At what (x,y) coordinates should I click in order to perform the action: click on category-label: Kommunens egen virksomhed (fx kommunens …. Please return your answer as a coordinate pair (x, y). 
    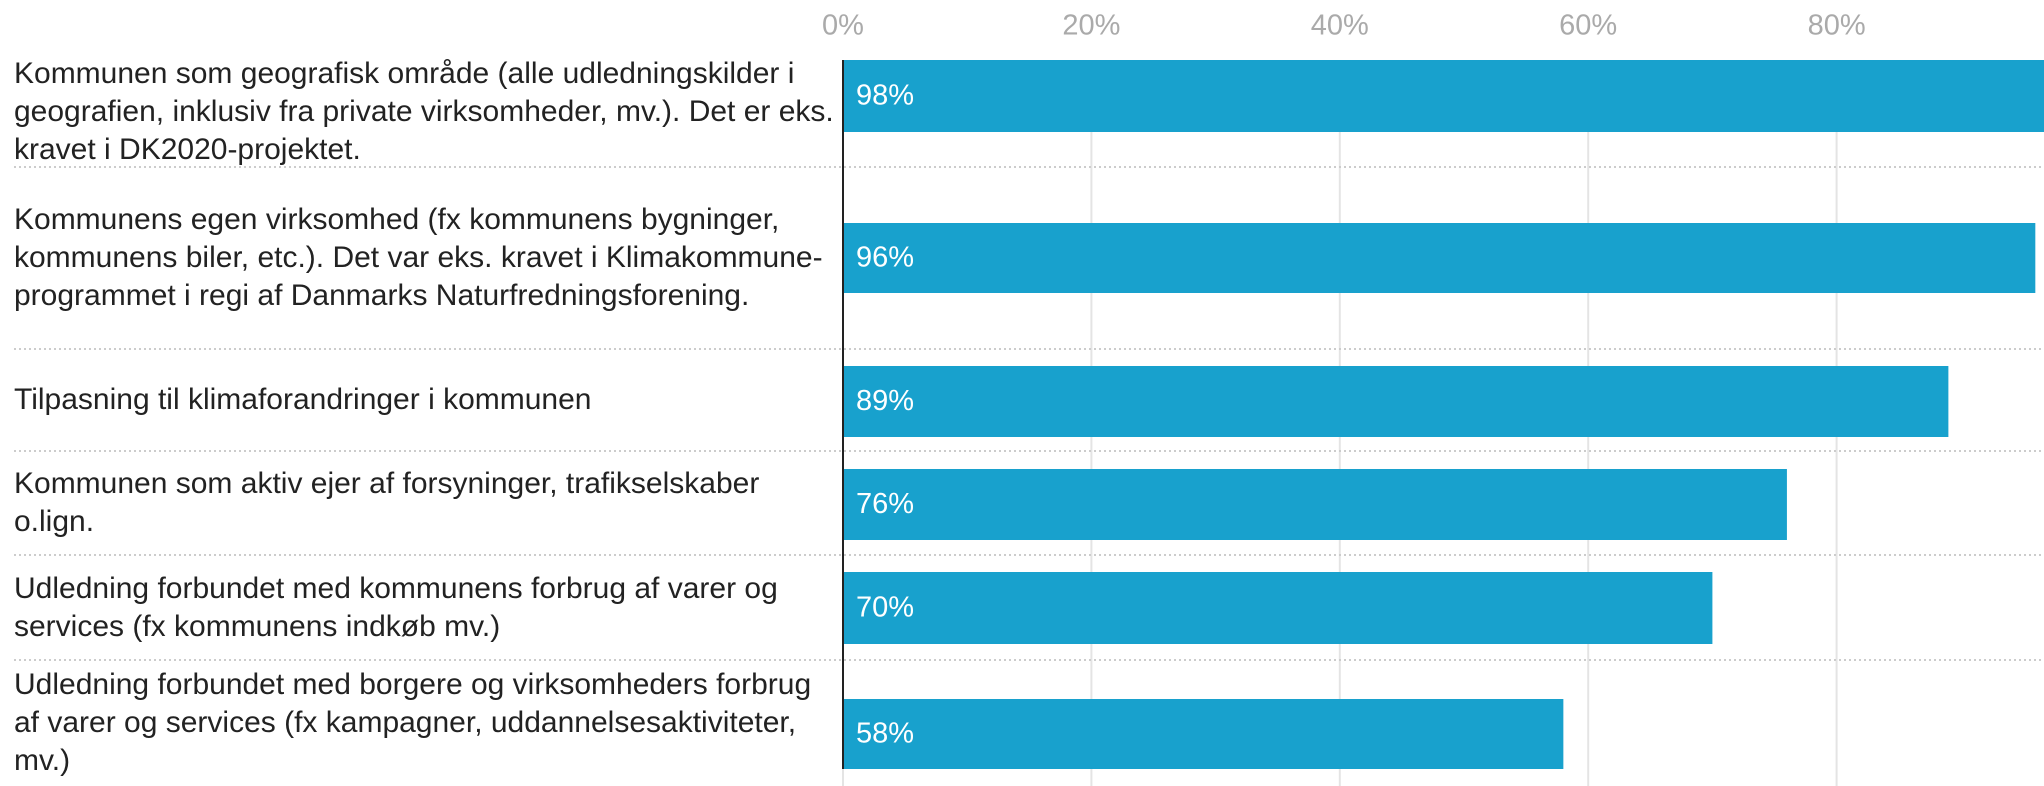
    Looking at the image, I should click on (418, 257).